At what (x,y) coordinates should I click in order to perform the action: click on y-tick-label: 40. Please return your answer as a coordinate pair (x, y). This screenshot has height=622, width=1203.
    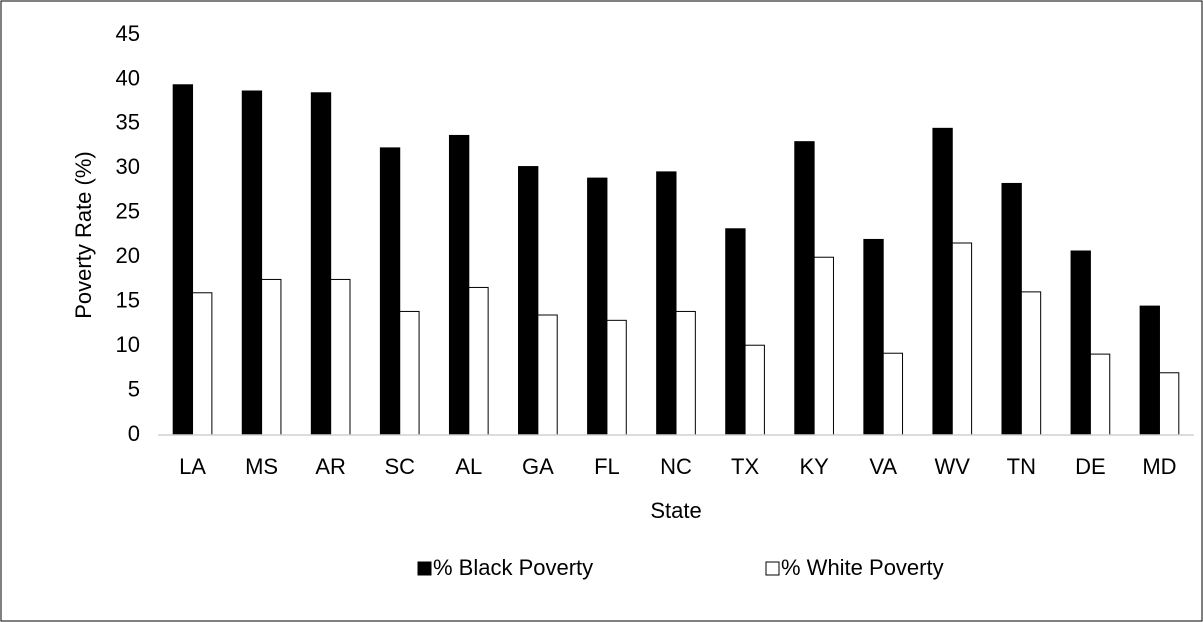
    Looking at the image, I should click on (128, 77).